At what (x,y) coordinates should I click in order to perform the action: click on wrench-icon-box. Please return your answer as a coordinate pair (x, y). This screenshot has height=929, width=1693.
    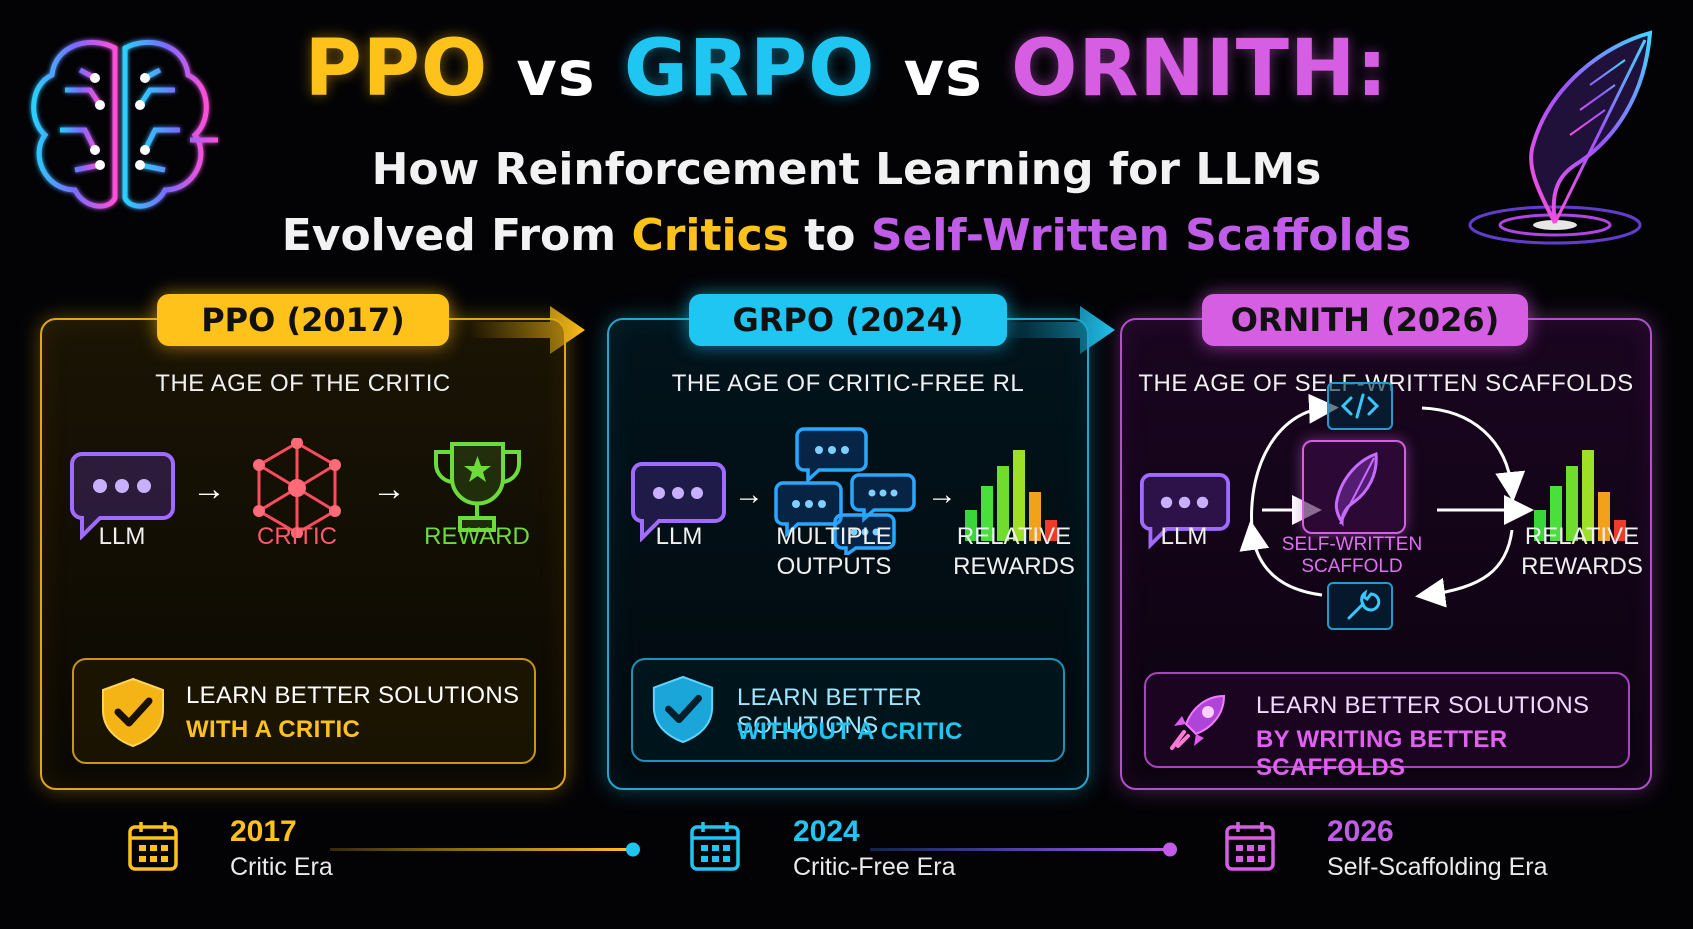
    Looking at the image, I should click on (1360, 606).